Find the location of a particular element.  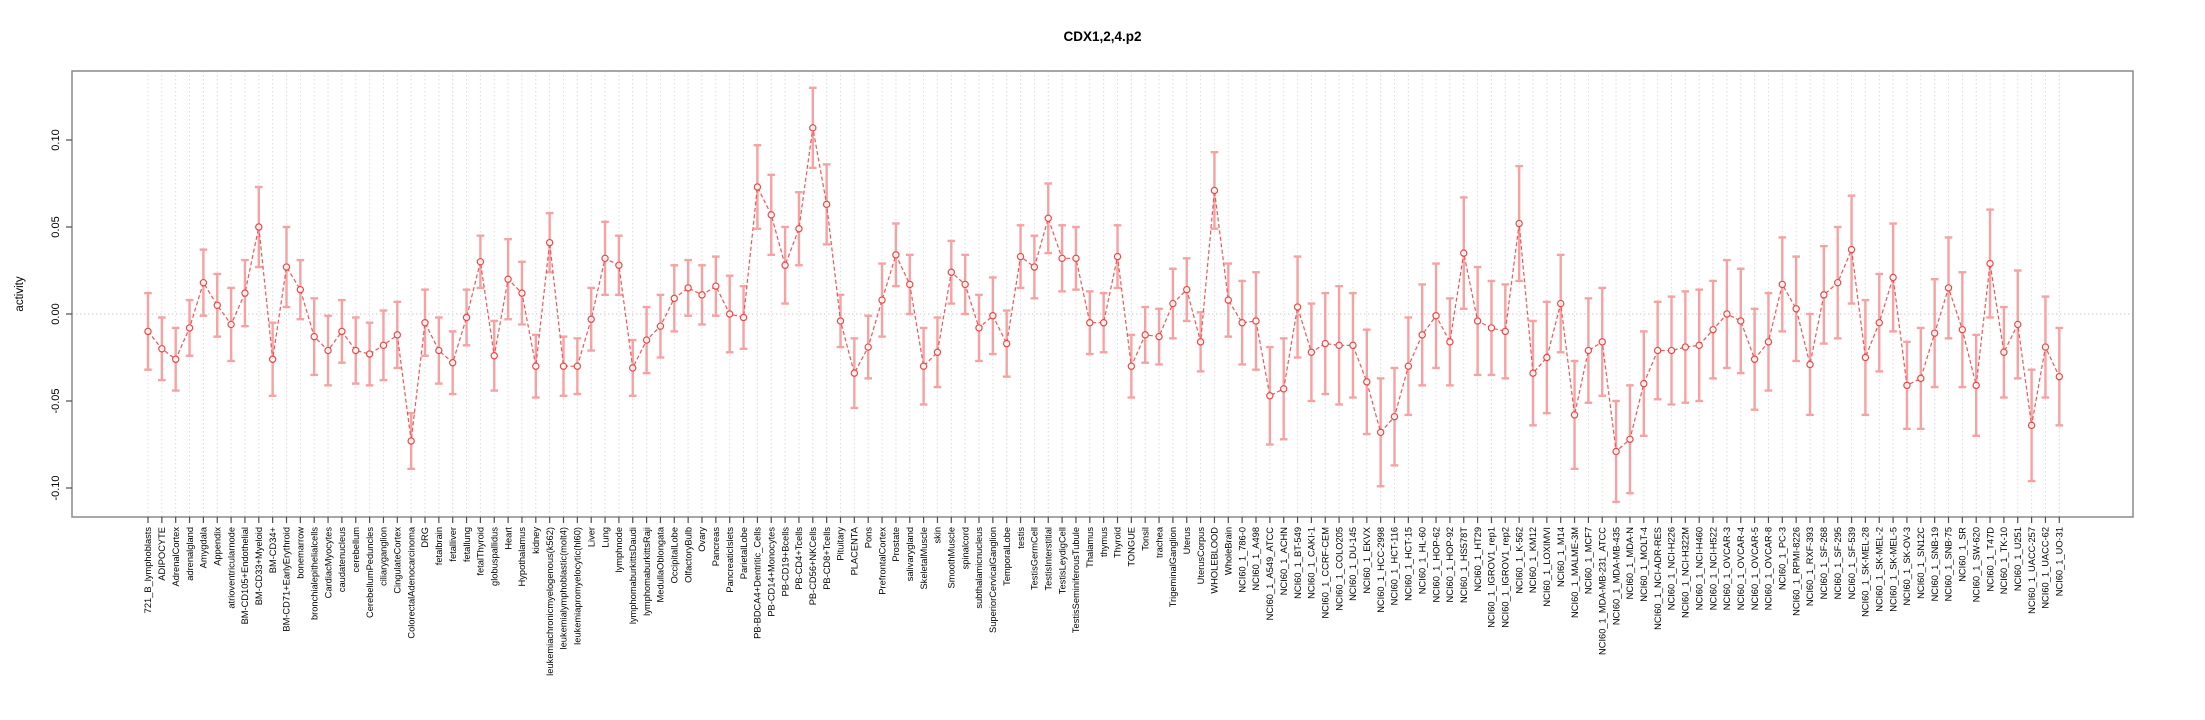

chart-title: CDX1,2,4.p2 is located at coordinates (1102, 36).